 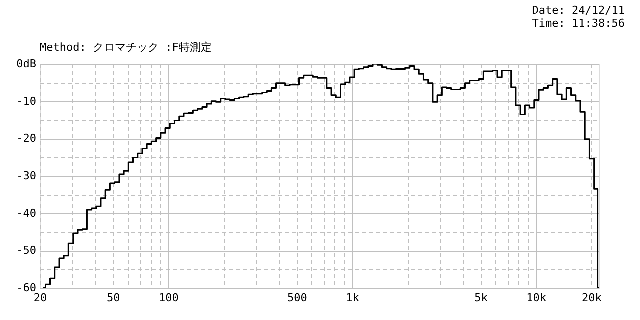 What do you see at coordinates (26, 251) in the screenshot?
I see `y-tick-label: -50` at bounding box center [26, 251].